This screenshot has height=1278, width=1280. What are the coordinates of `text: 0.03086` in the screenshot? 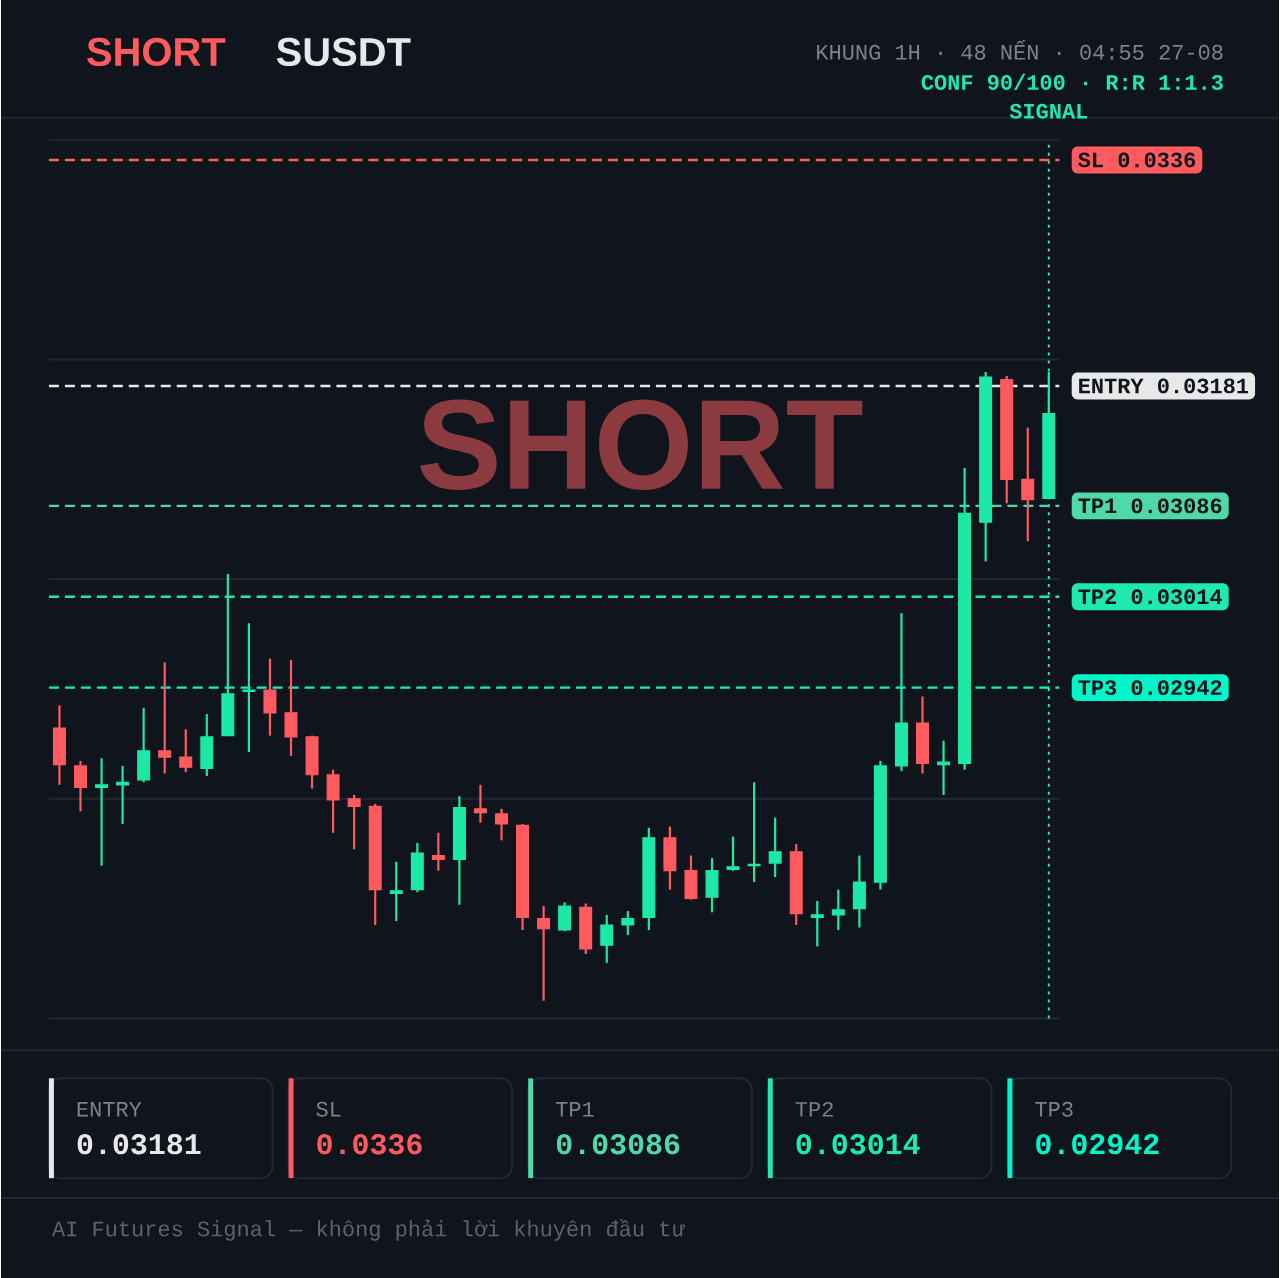 It's located at (618, 1144).